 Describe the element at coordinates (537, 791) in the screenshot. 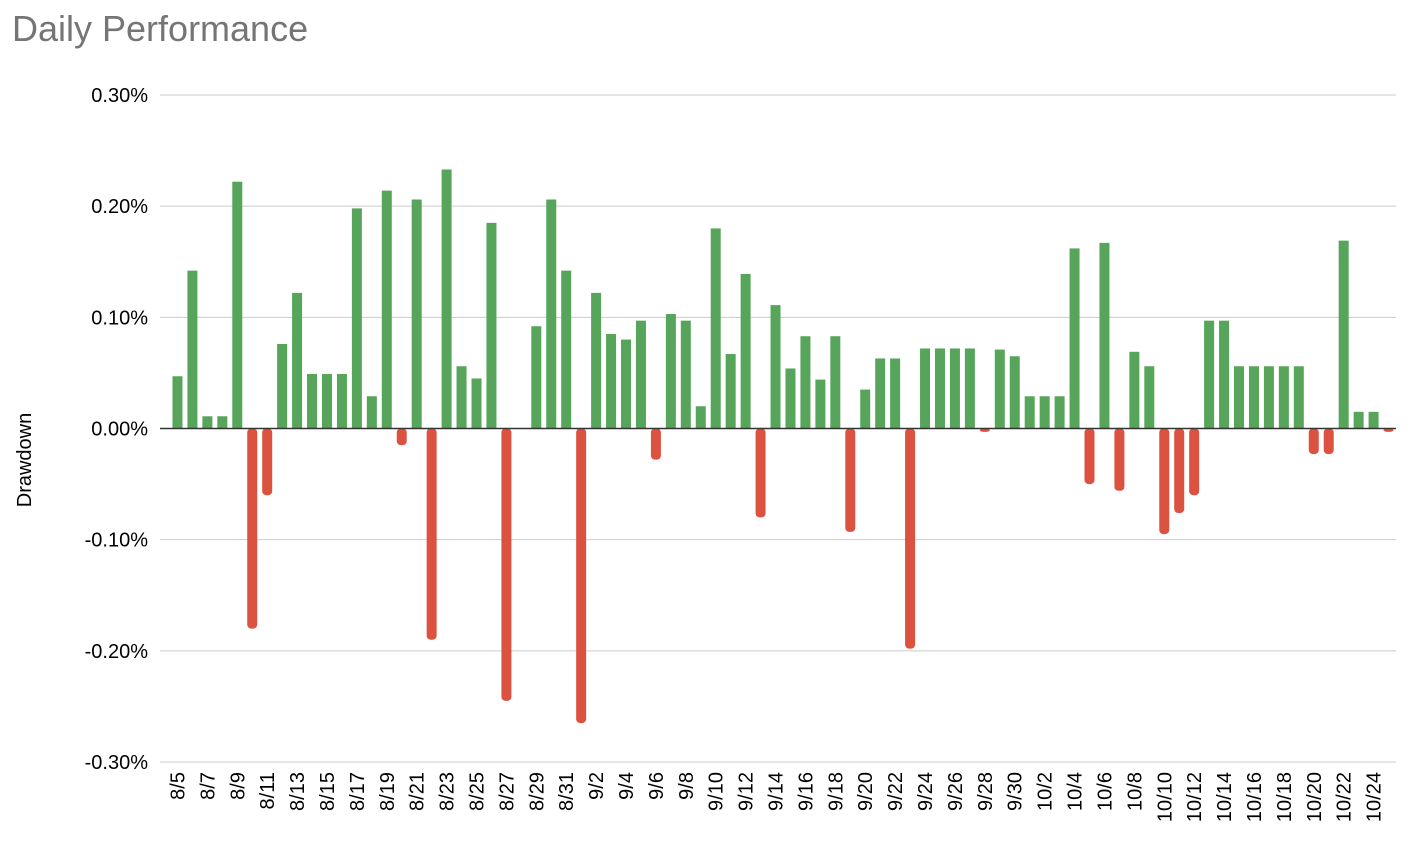

I see `x-tick-label: 8/29` at that location.